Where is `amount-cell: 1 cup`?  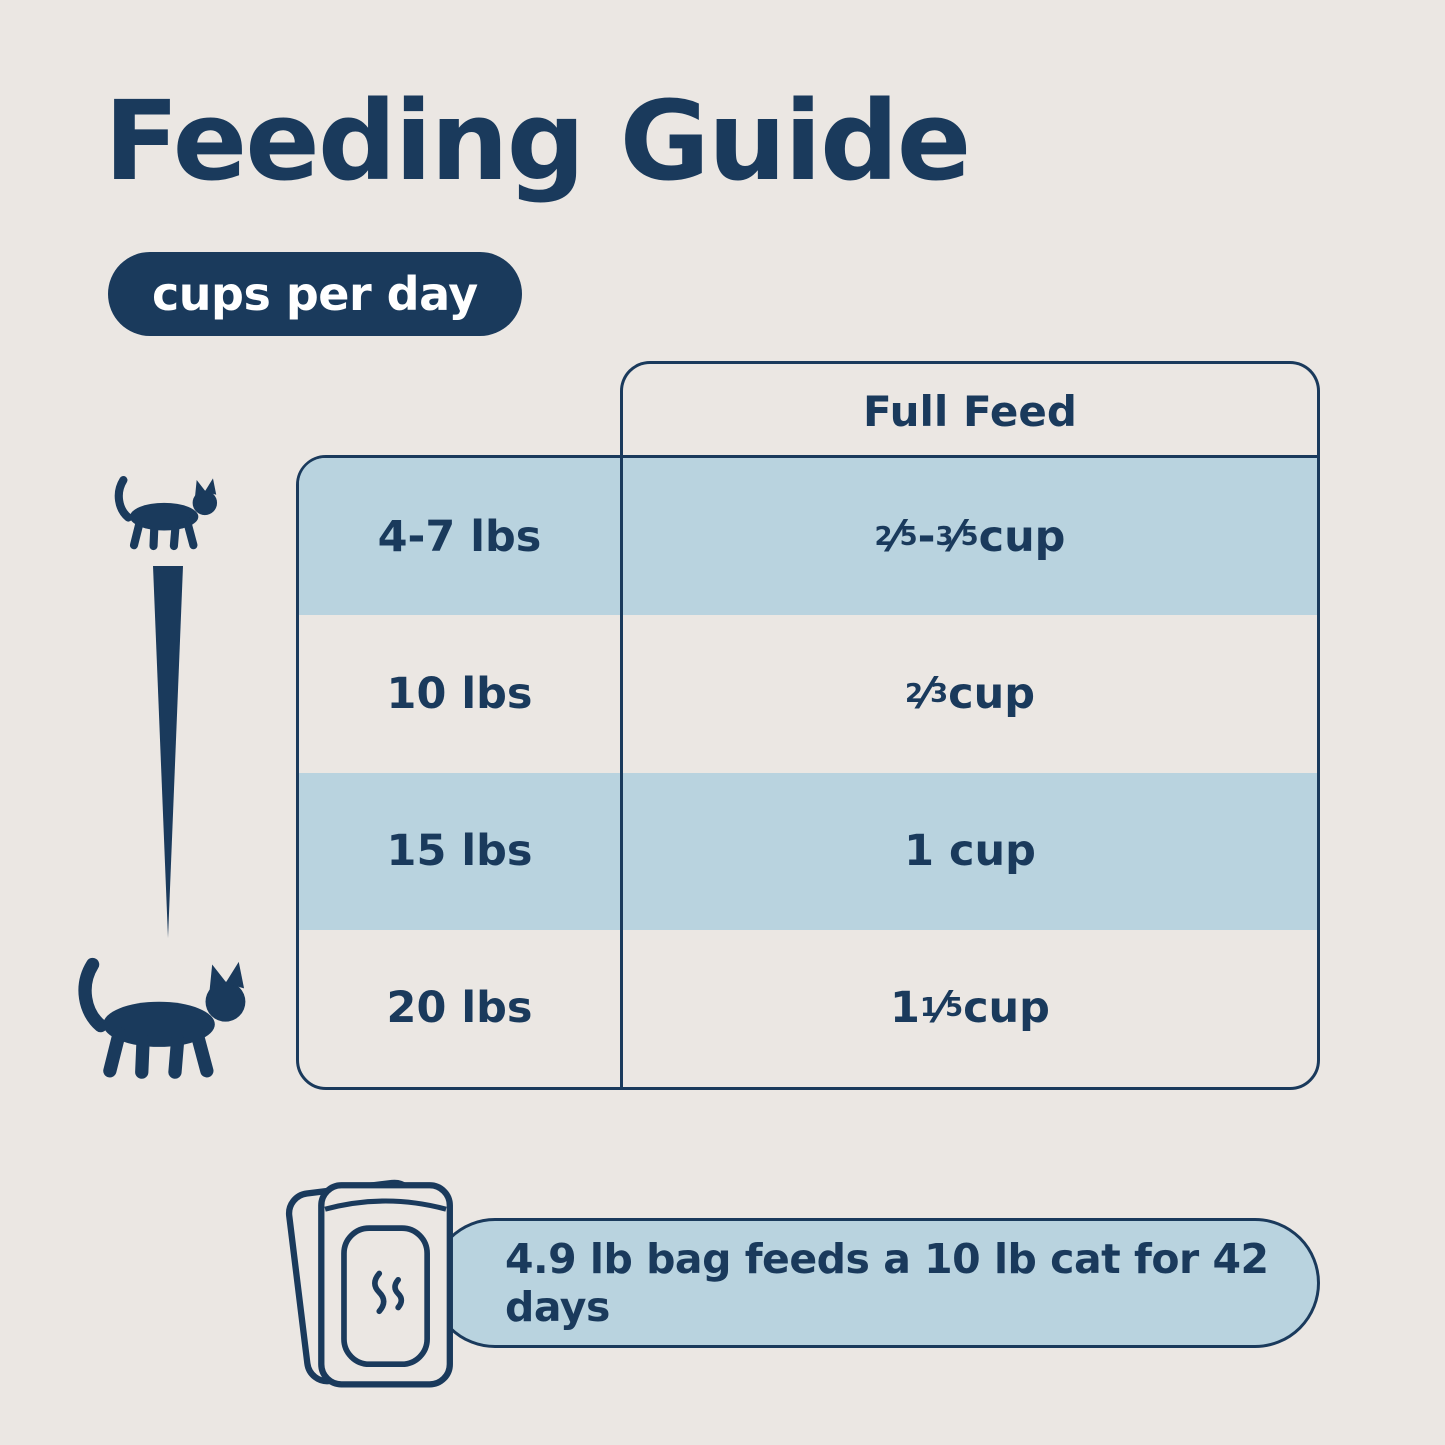 amount-cell: 1 cup is located at coordinates (968, 851).